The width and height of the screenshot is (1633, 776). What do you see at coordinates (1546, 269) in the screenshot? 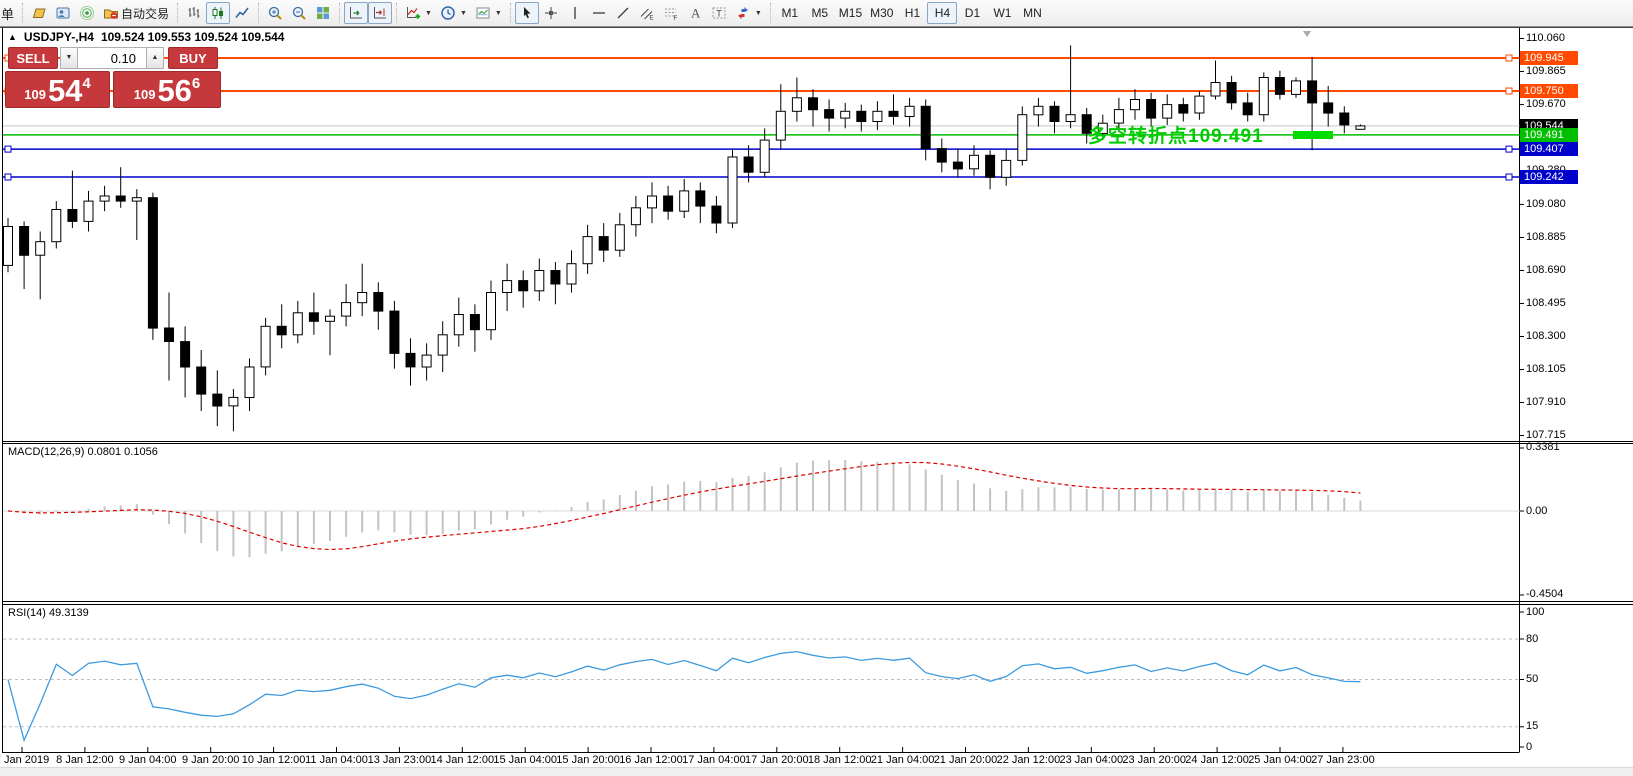
I see `price-tick-label: 108.690` at bounding box center [1546, 269].